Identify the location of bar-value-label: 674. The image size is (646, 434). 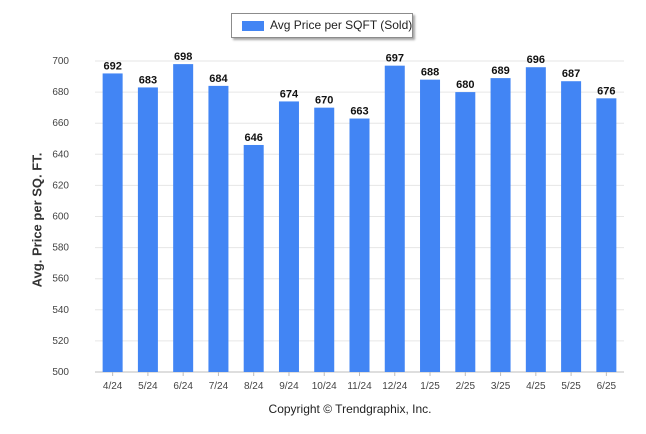
(289, 94).